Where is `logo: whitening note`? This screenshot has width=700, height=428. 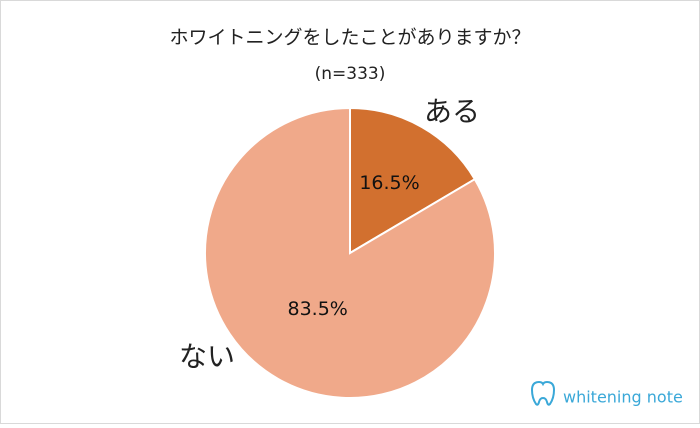 logo: whitening note is located at coordinates (606, 393).